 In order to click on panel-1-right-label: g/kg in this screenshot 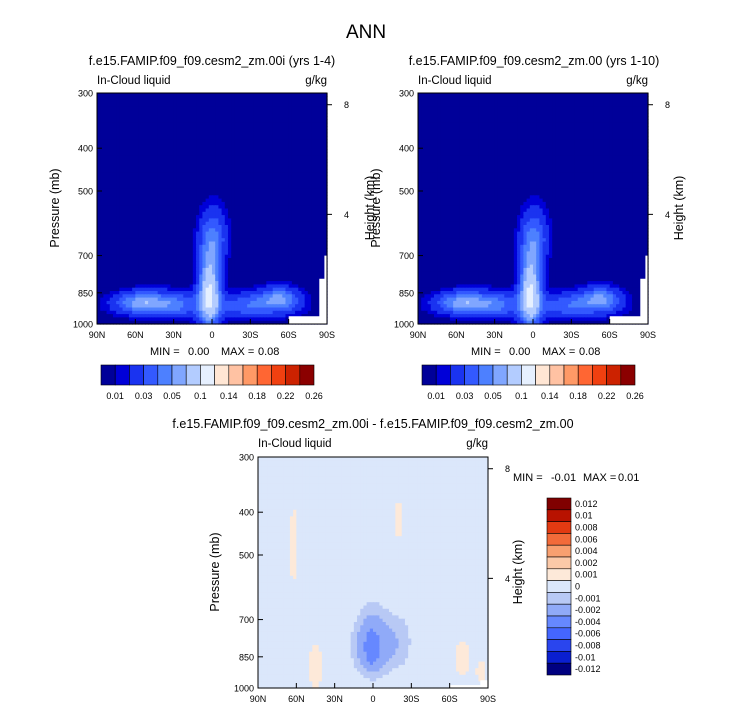, I will do `click(316, 81)`.